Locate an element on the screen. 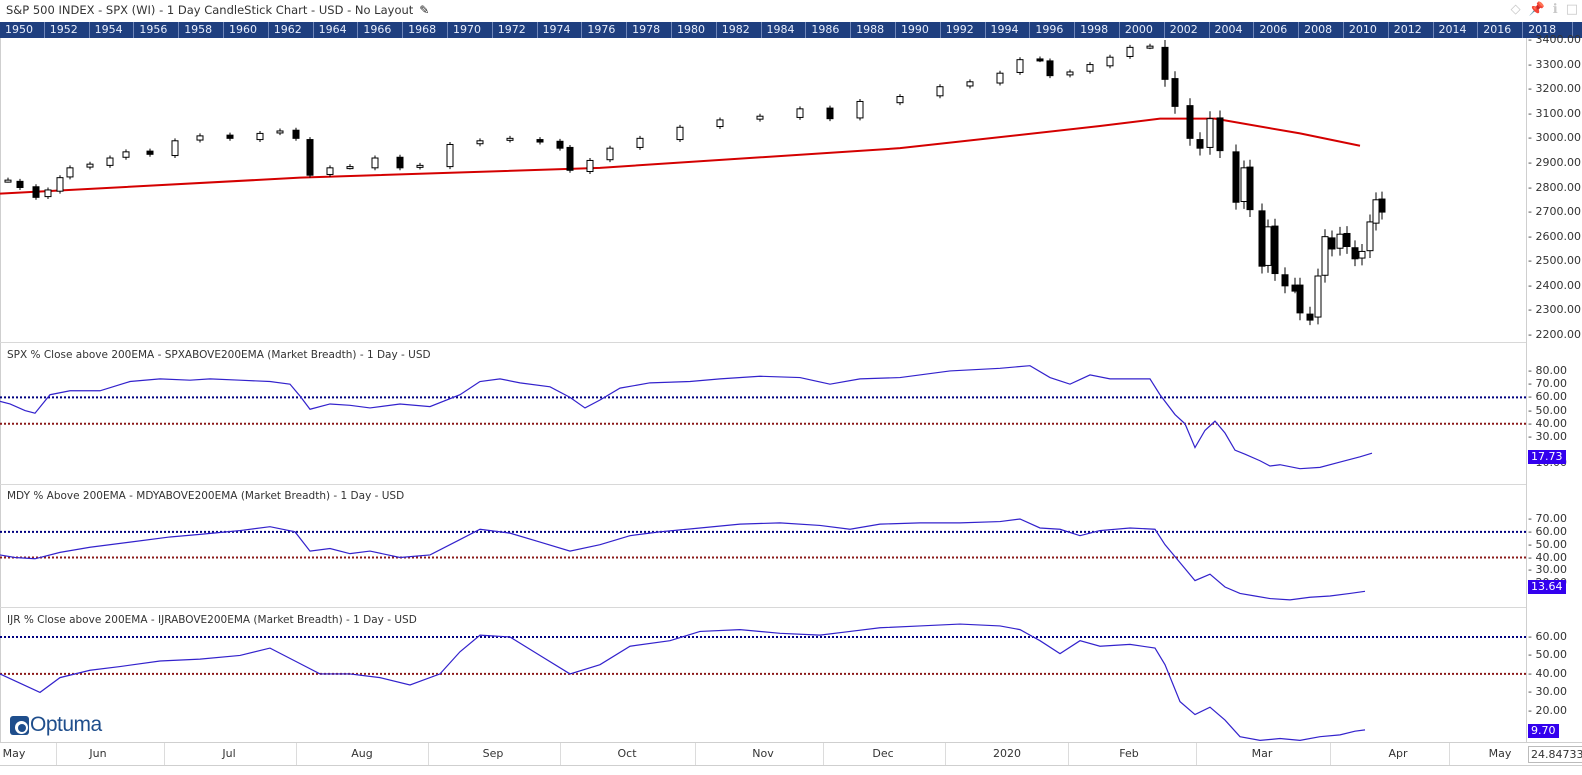 This screenshot has width=1582, height=775. date-axis: May Jun Jul Aug Sep Oct Nov Dec 2020 Feb Mar Apr May is located at coordinates (791, 754).